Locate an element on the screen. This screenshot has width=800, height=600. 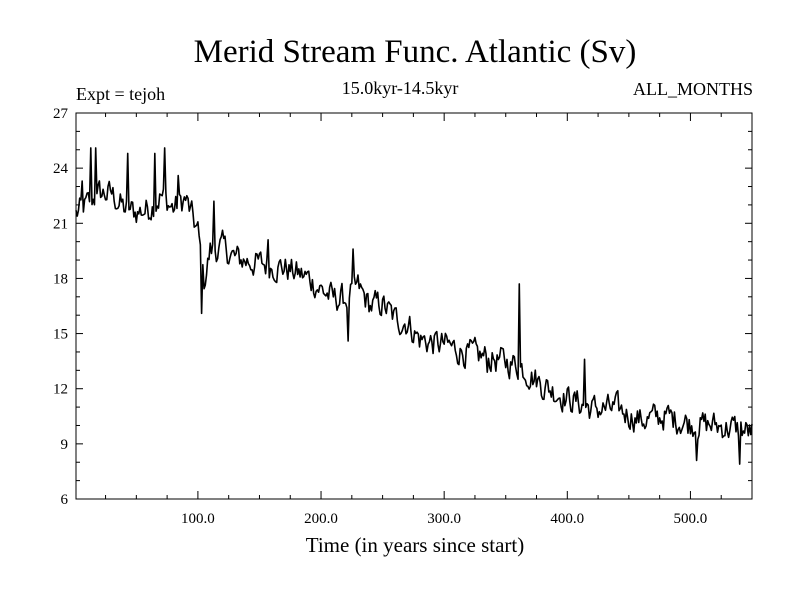
chart-subtitle: 15.0kyr-14.5kyr is located at coordinates (400, 88).